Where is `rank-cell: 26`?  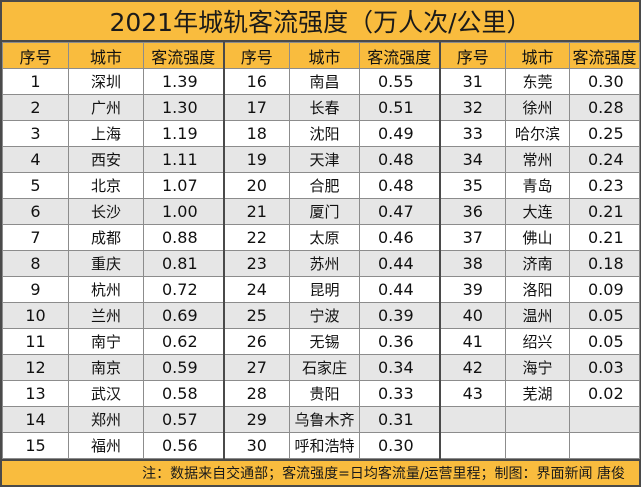 rank-cell: 26 is located at coordinates (256, 341).